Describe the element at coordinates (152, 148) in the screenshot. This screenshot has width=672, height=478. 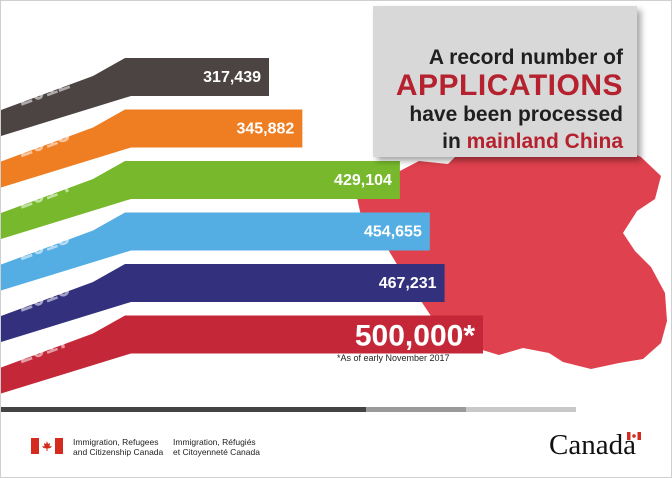
I see `bar-2013` at that location.